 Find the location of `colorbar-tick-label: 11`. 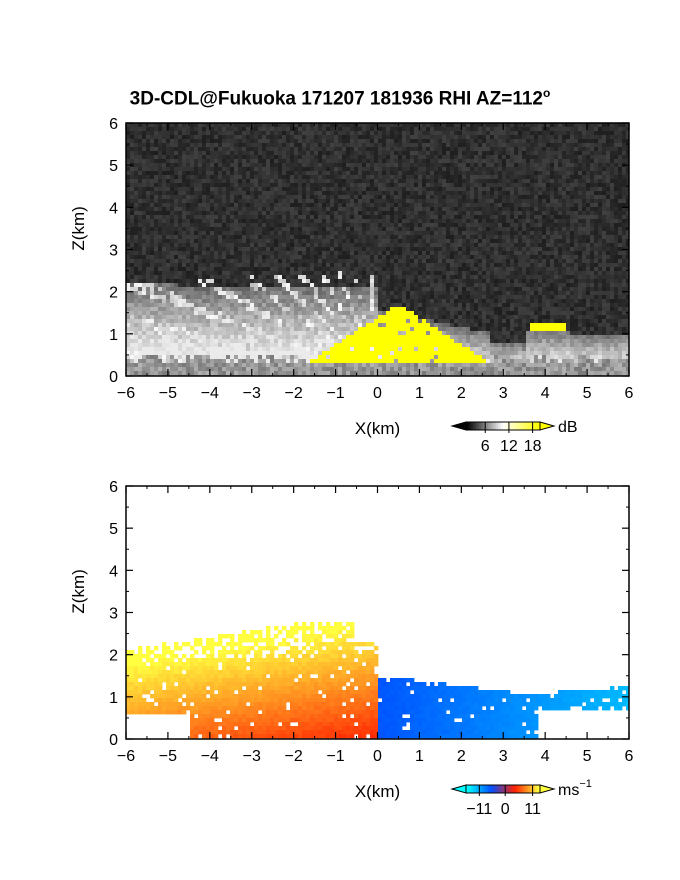

colorbar-tick-label: 11 is located at coordinates (532, 809).